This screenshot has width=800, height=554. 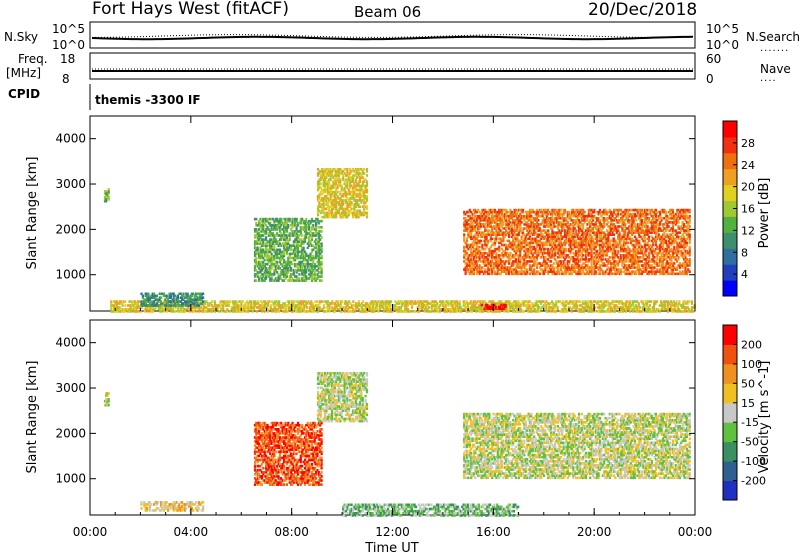 What do you see at coordinates (722, 29) in the screenshot?
I see `nsearch-tick-high: 10^5` at bounding box center [722, 29].